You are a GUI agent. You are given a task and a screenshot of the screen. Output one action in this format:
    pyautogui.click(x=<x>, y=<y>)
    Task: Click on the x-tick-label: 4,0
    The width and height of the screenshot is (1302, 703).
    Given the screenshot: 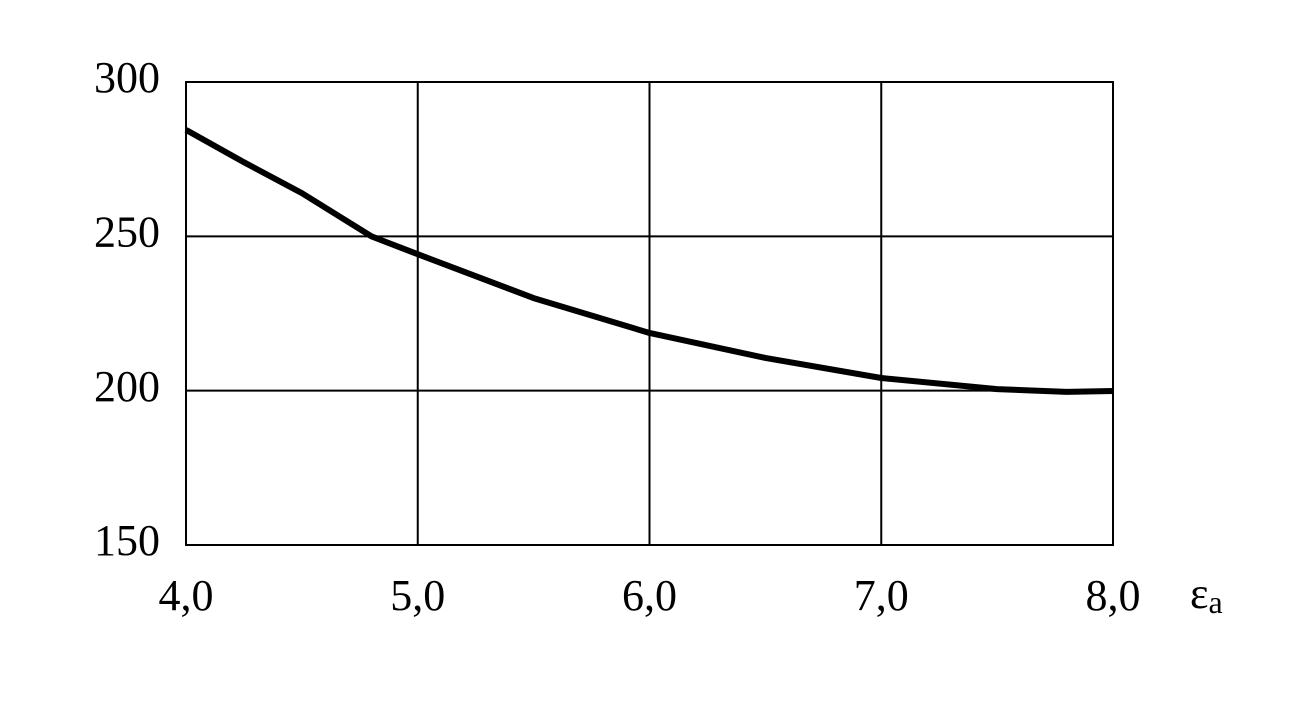 What is the action you would take?
    pyautogui.click(x=186, y=595)
    